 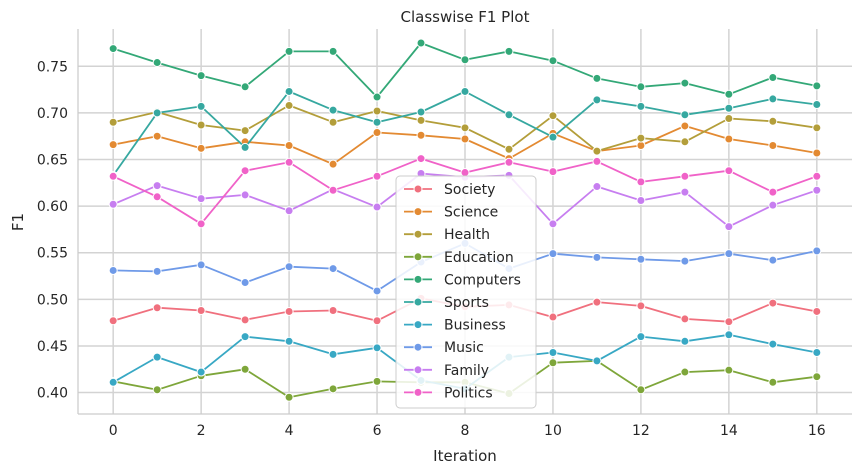 I want to click on x-tick-label: 6, so click(x=377, y=431).